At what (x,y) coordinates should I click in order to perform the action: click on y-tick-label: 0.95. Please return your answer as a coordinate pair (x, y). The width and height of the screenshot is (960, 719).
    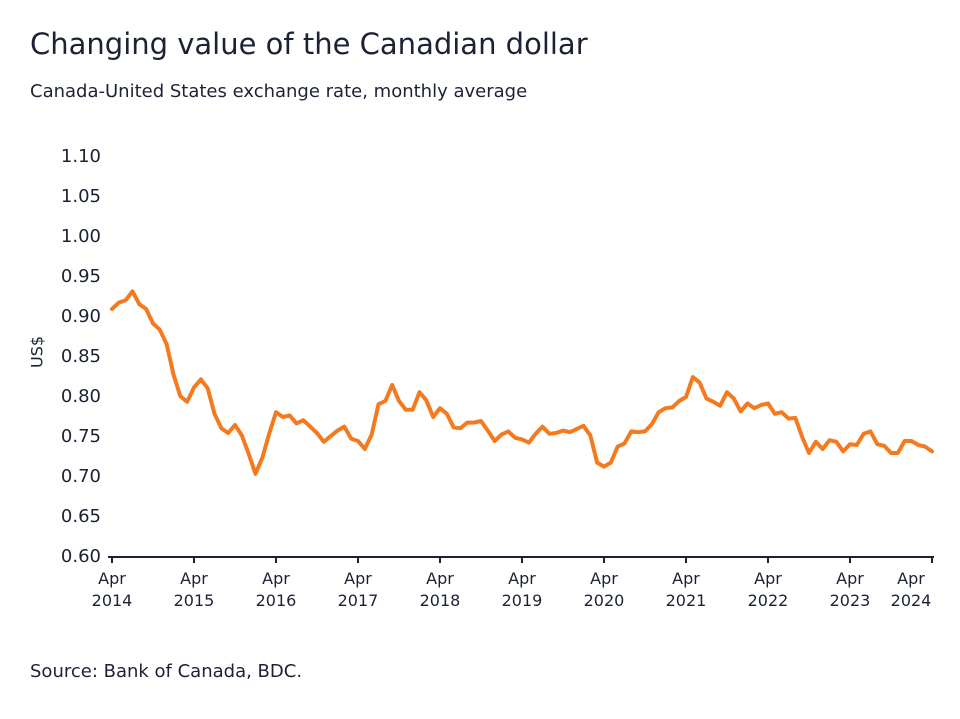
    Looking at the image, I should click on (81, 276).